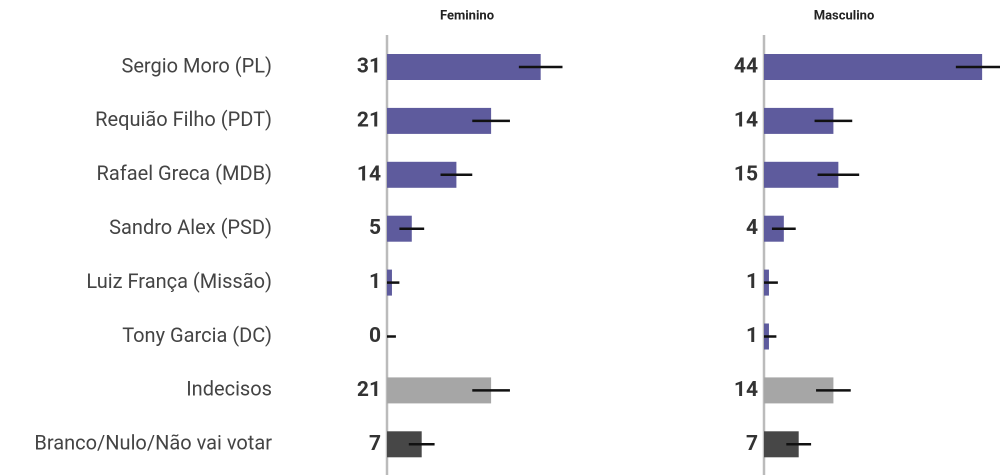 This screenshot has height=475, width=1000. I want to click on category-label: Rafael Greca (MDB), so click(184, 173).